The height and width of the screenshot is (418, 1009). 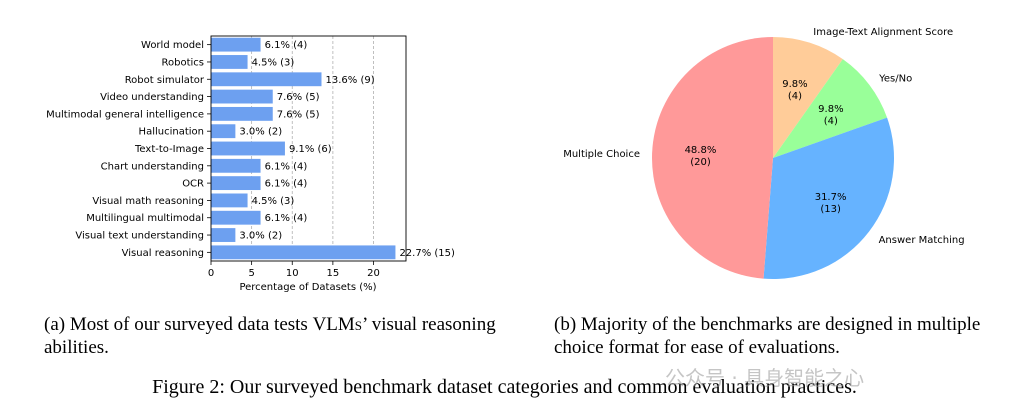 I want to click on bar-category-label: Visual text understanding, so click(x=139, y=236).